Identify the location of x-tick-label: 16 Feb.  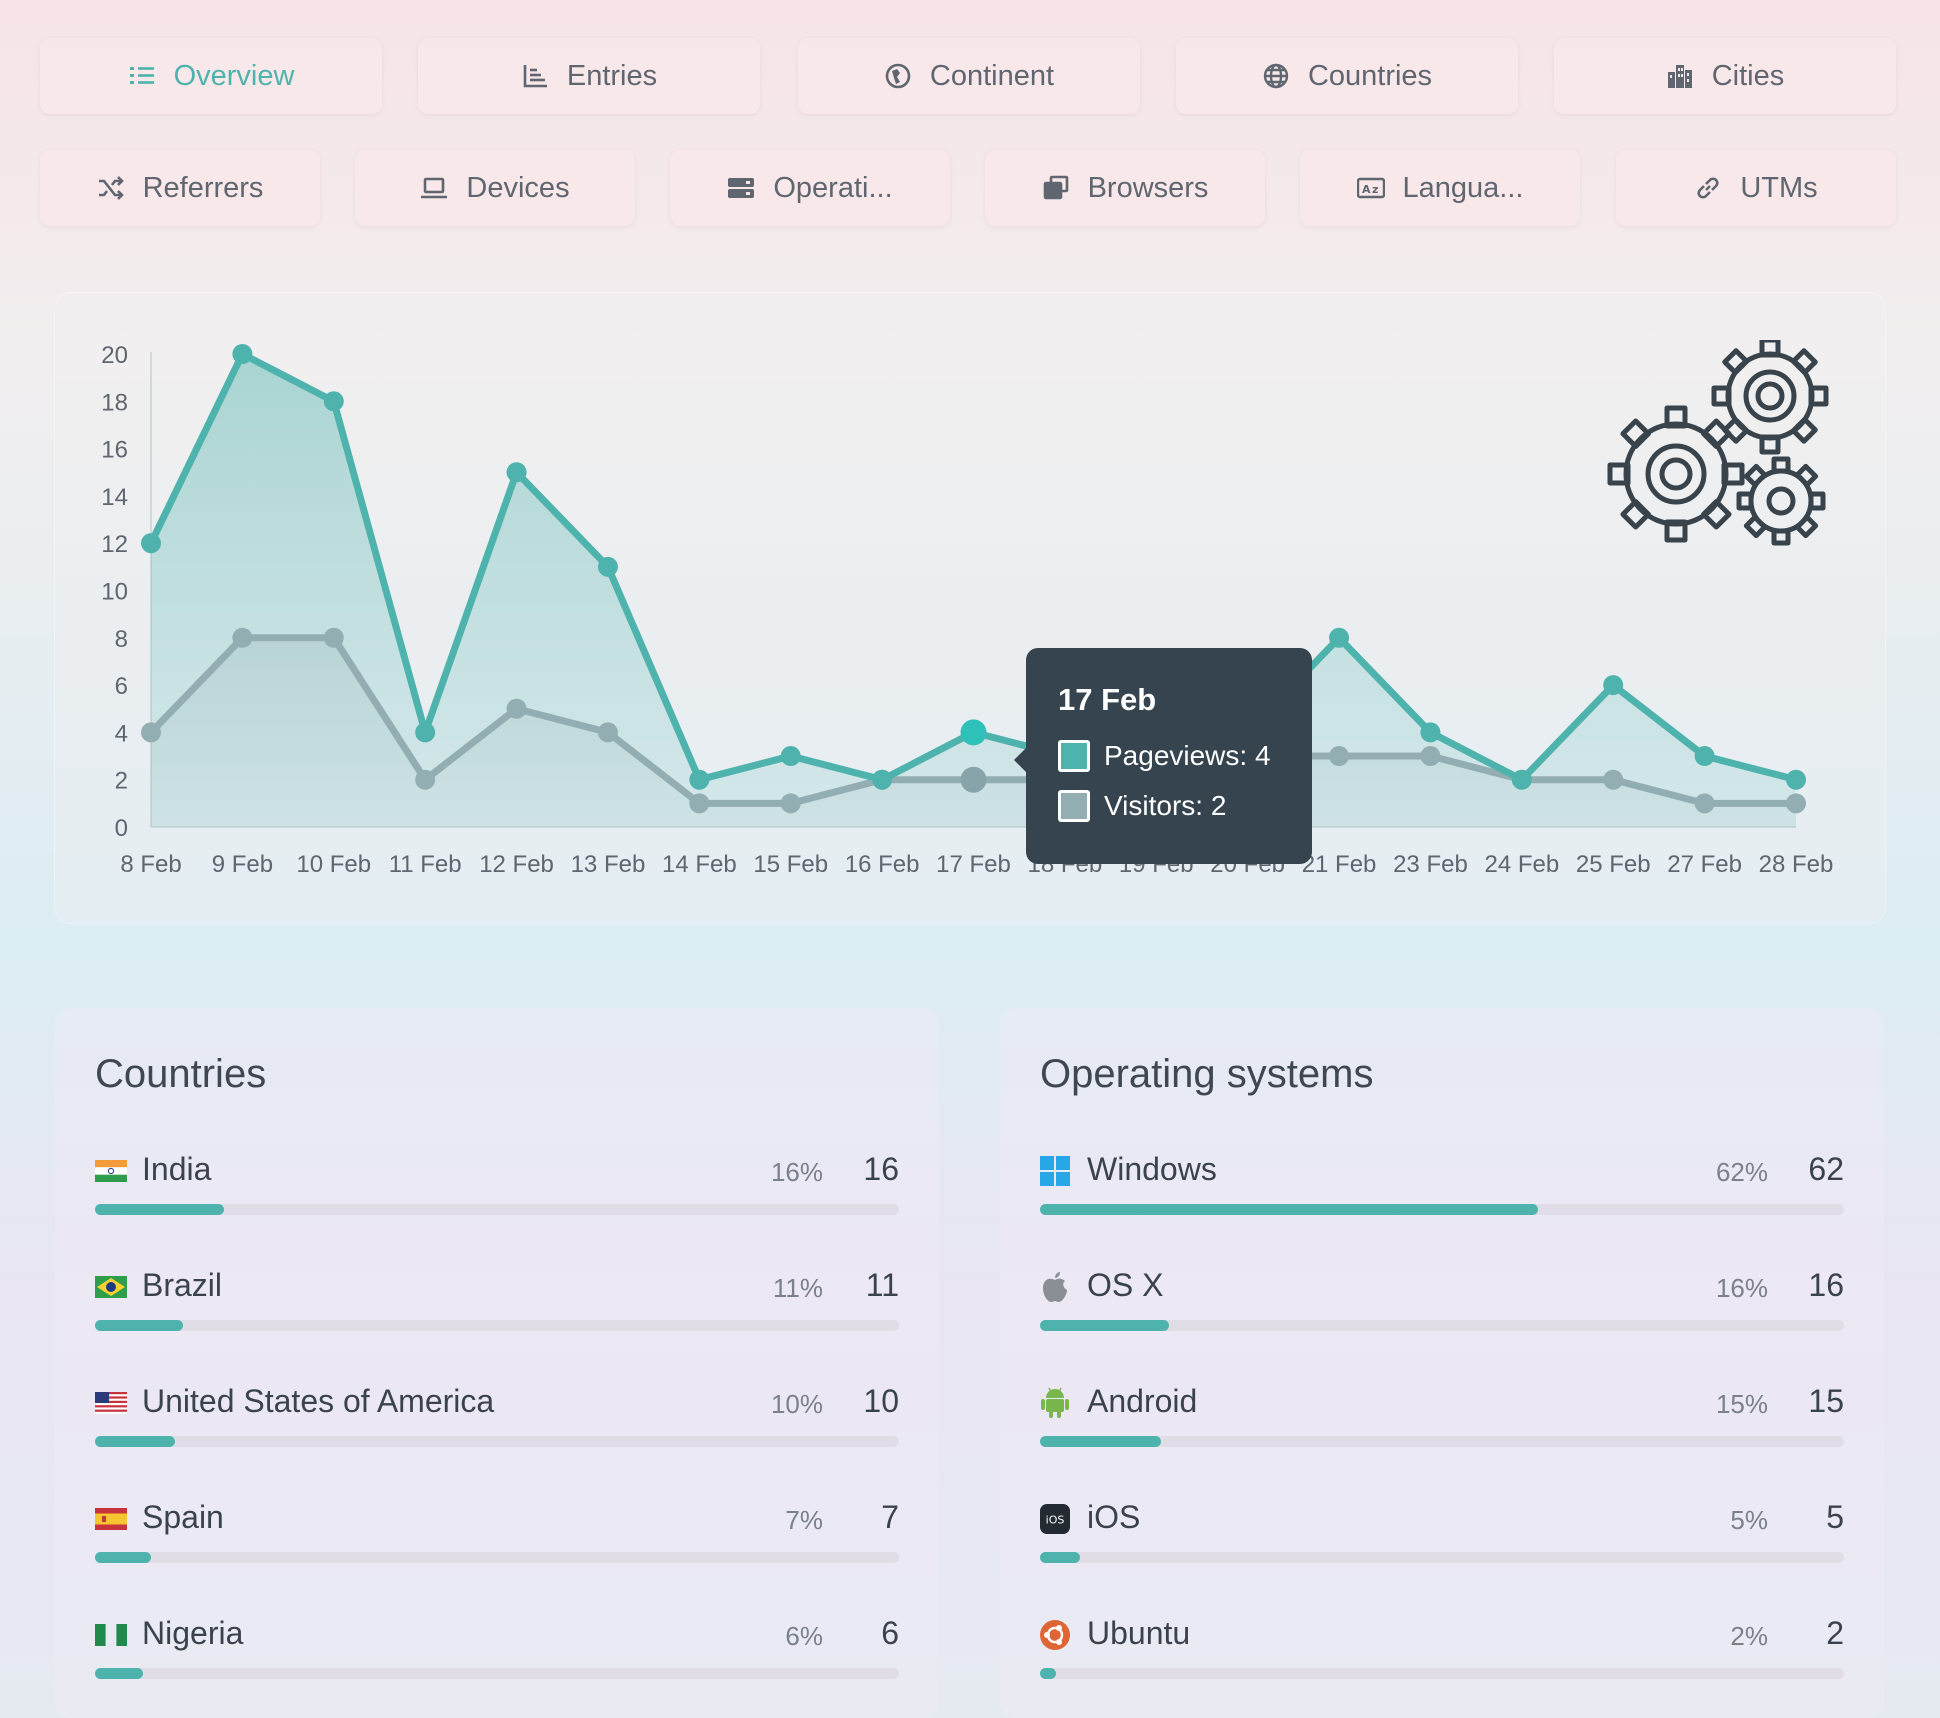
(882, 864).